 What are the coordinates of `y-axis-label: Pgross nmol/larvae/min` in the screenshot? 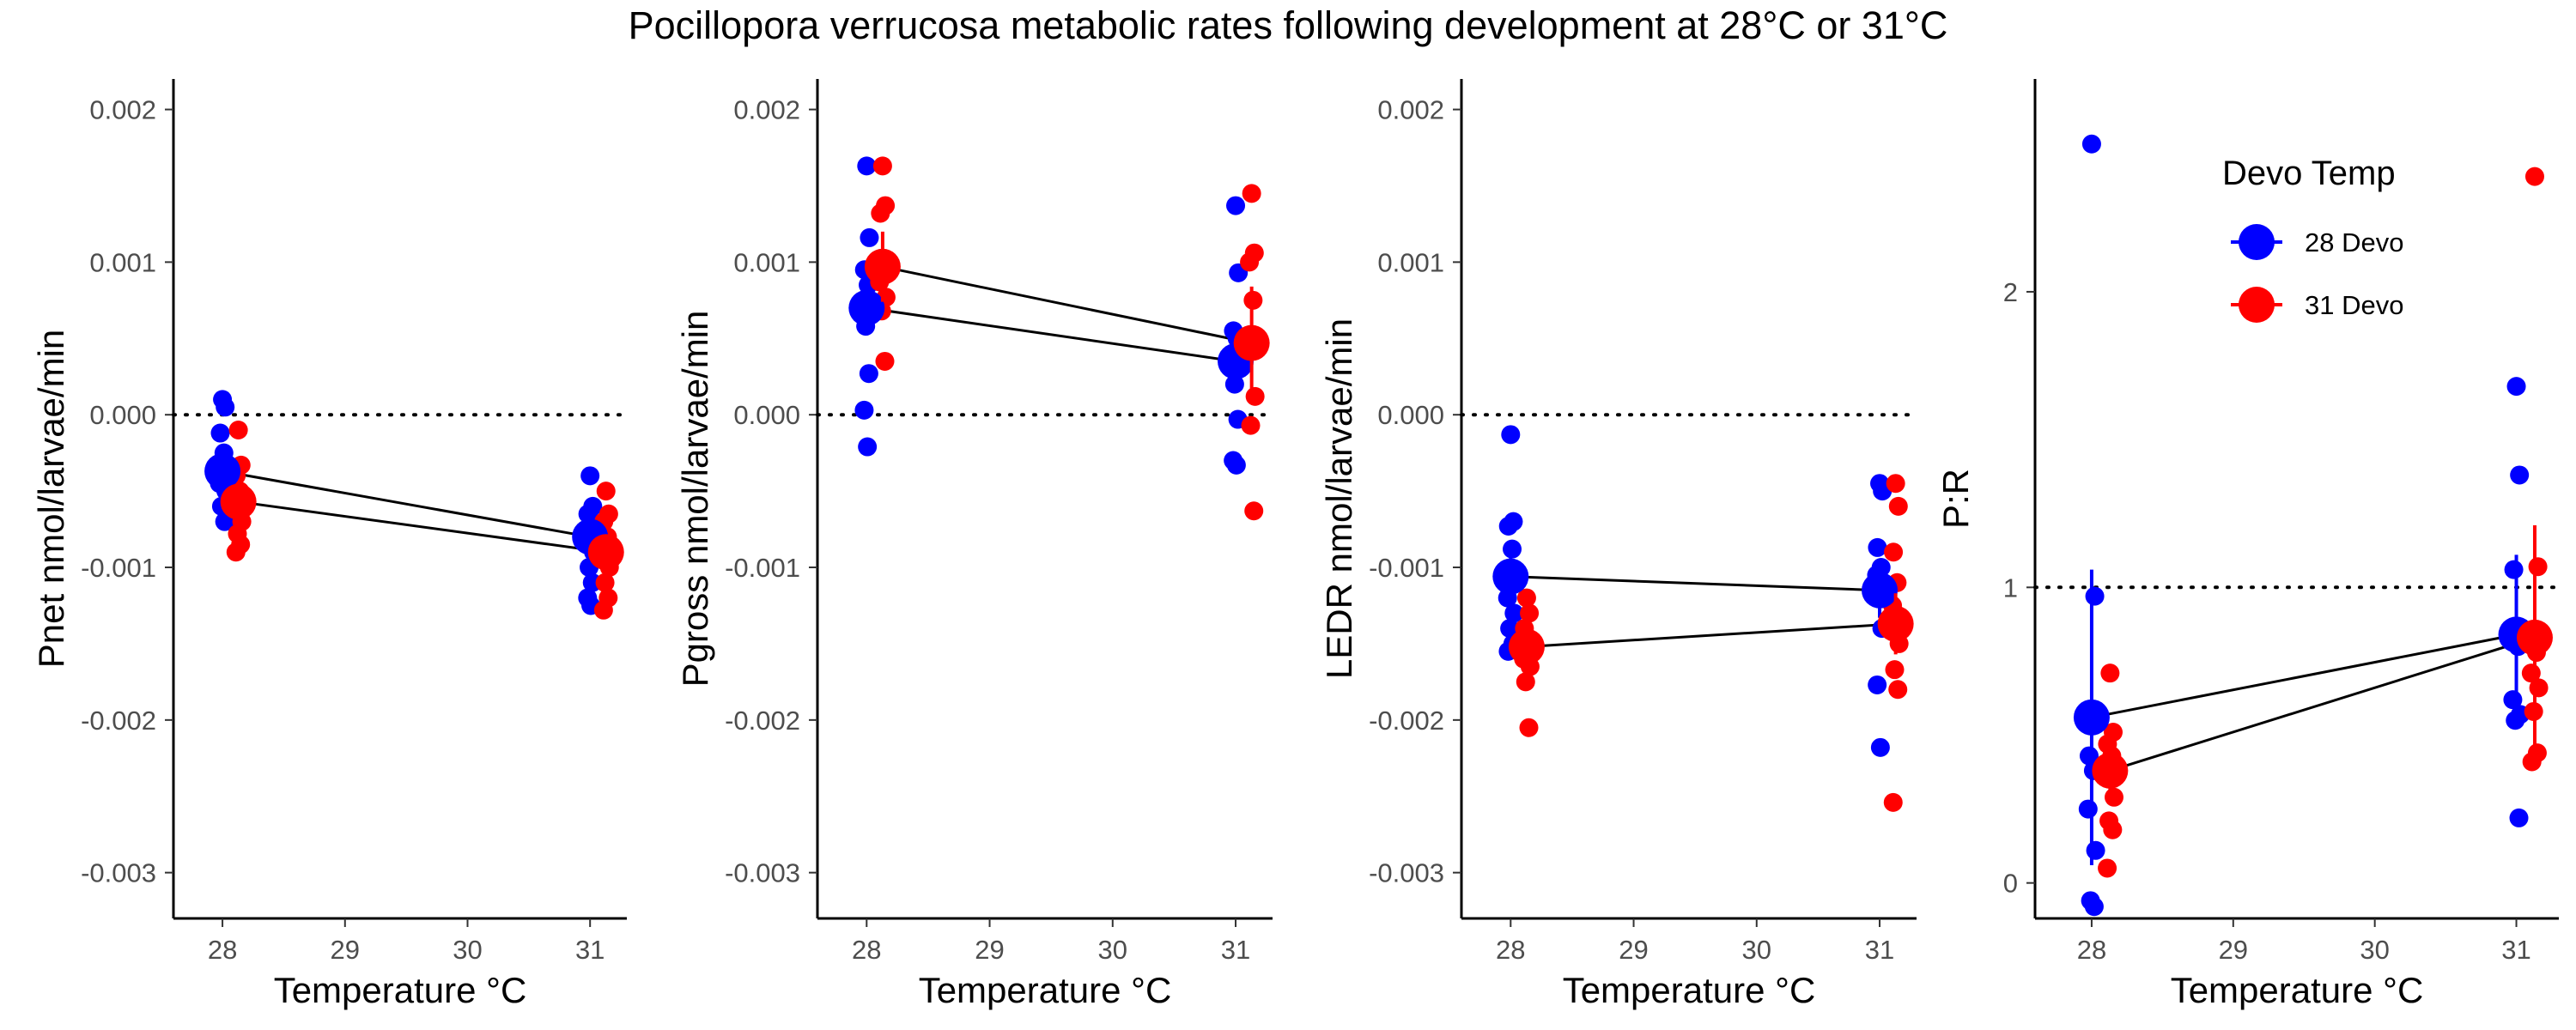 It's located at (695, 499).